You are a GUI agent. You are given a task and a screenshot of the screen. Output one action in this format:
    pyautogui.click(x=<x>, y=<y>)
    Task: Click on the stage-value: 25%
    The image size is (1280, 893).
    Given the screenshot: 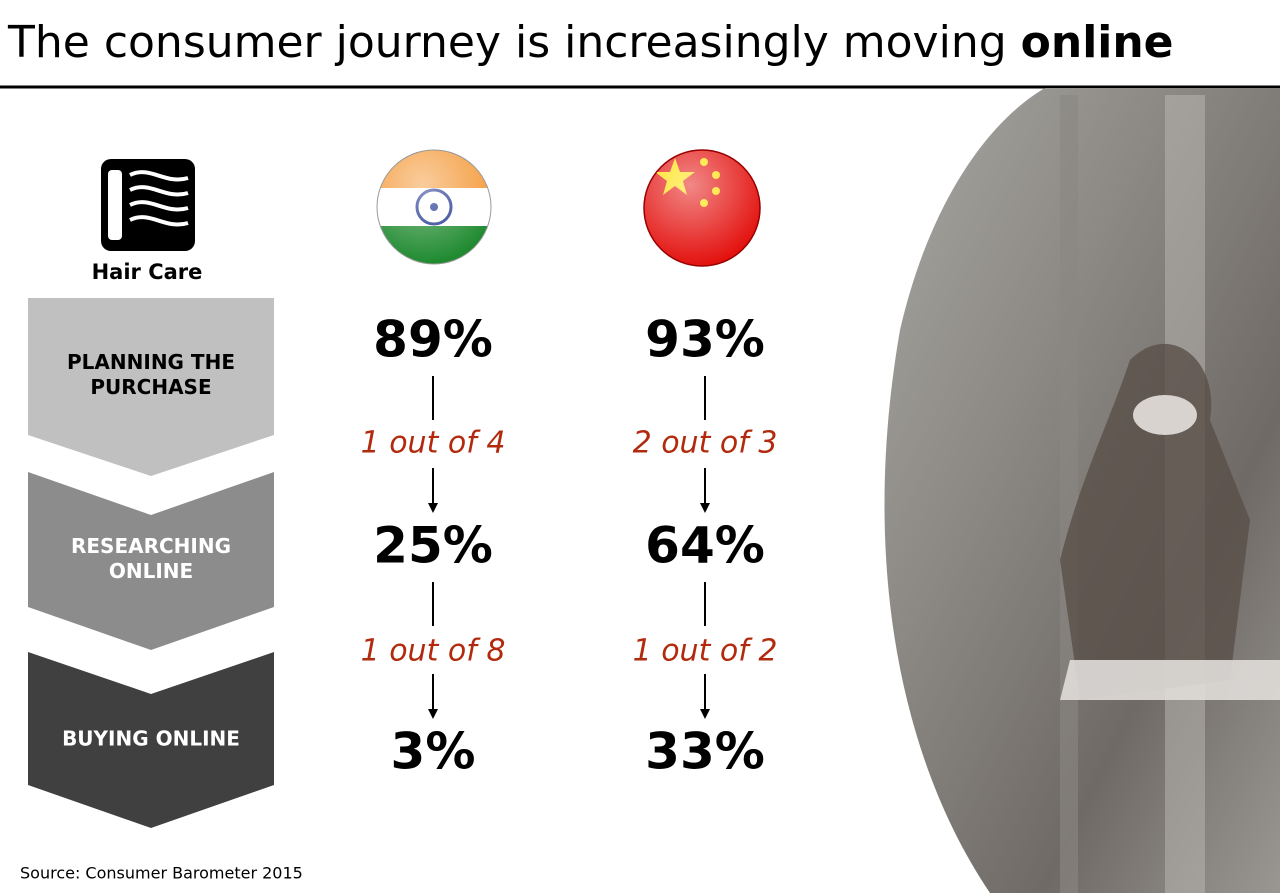 What is the action you would take?
    pyautogui.click(x=433, y=546)
    